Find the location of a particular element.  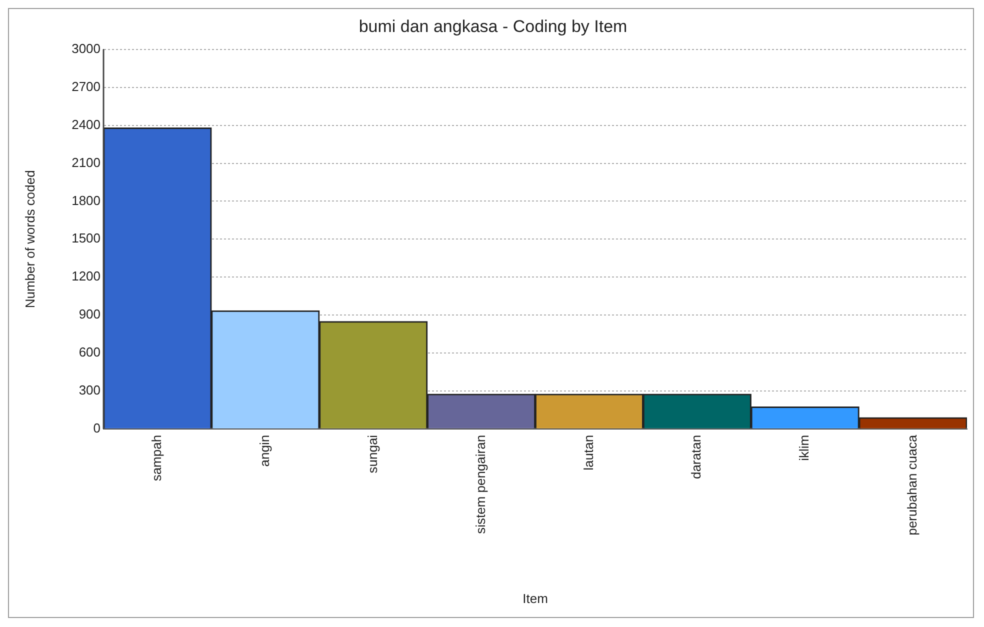

y-tick-label: 600 is located at coordinates (89, 352).